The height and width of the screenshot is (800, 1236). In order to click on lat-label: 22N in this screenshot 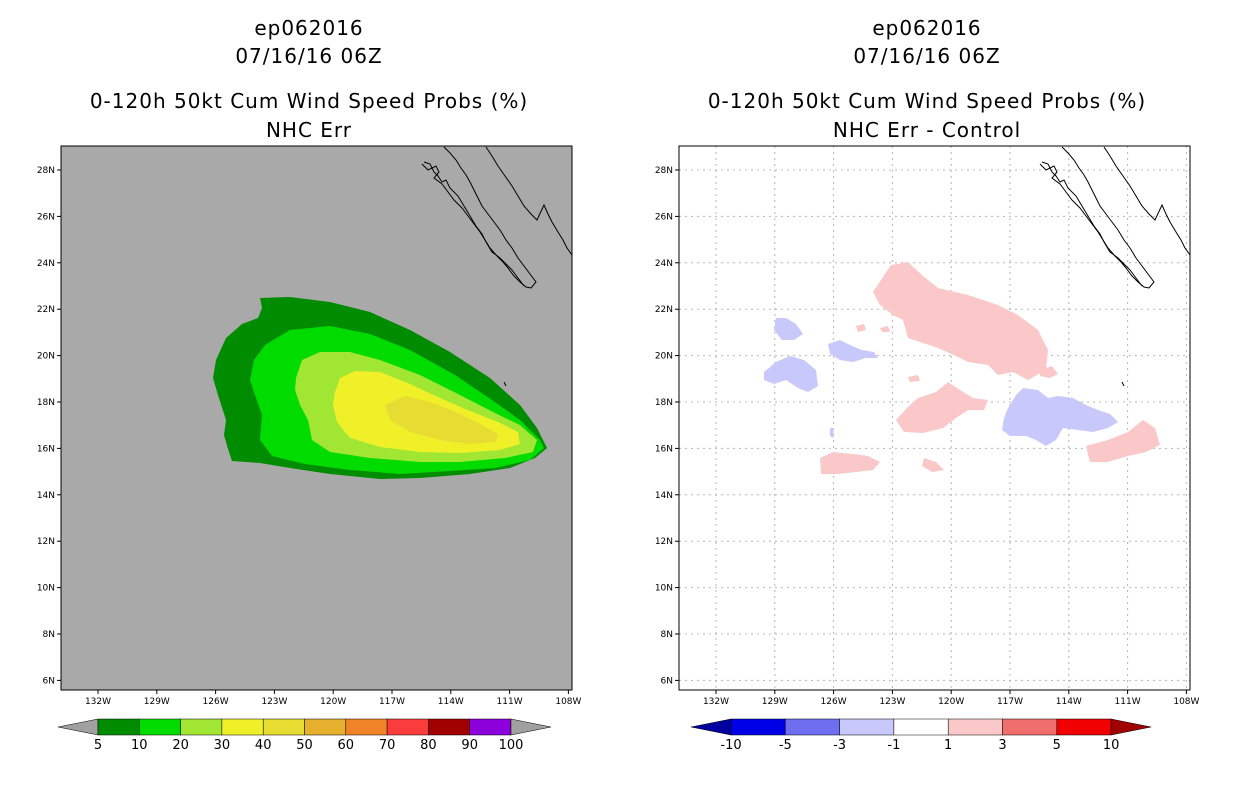, I will do `click(46, 310)`.